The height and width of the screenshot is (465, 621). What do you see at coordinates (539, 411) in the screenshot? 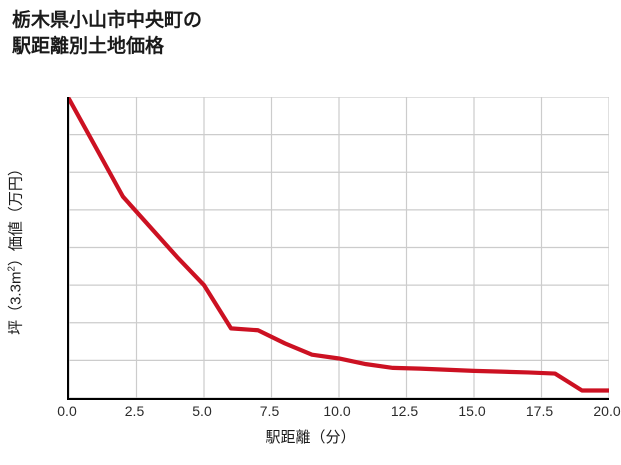
I see `x-tick-label: 17.5` at bounding box center [539, 411].